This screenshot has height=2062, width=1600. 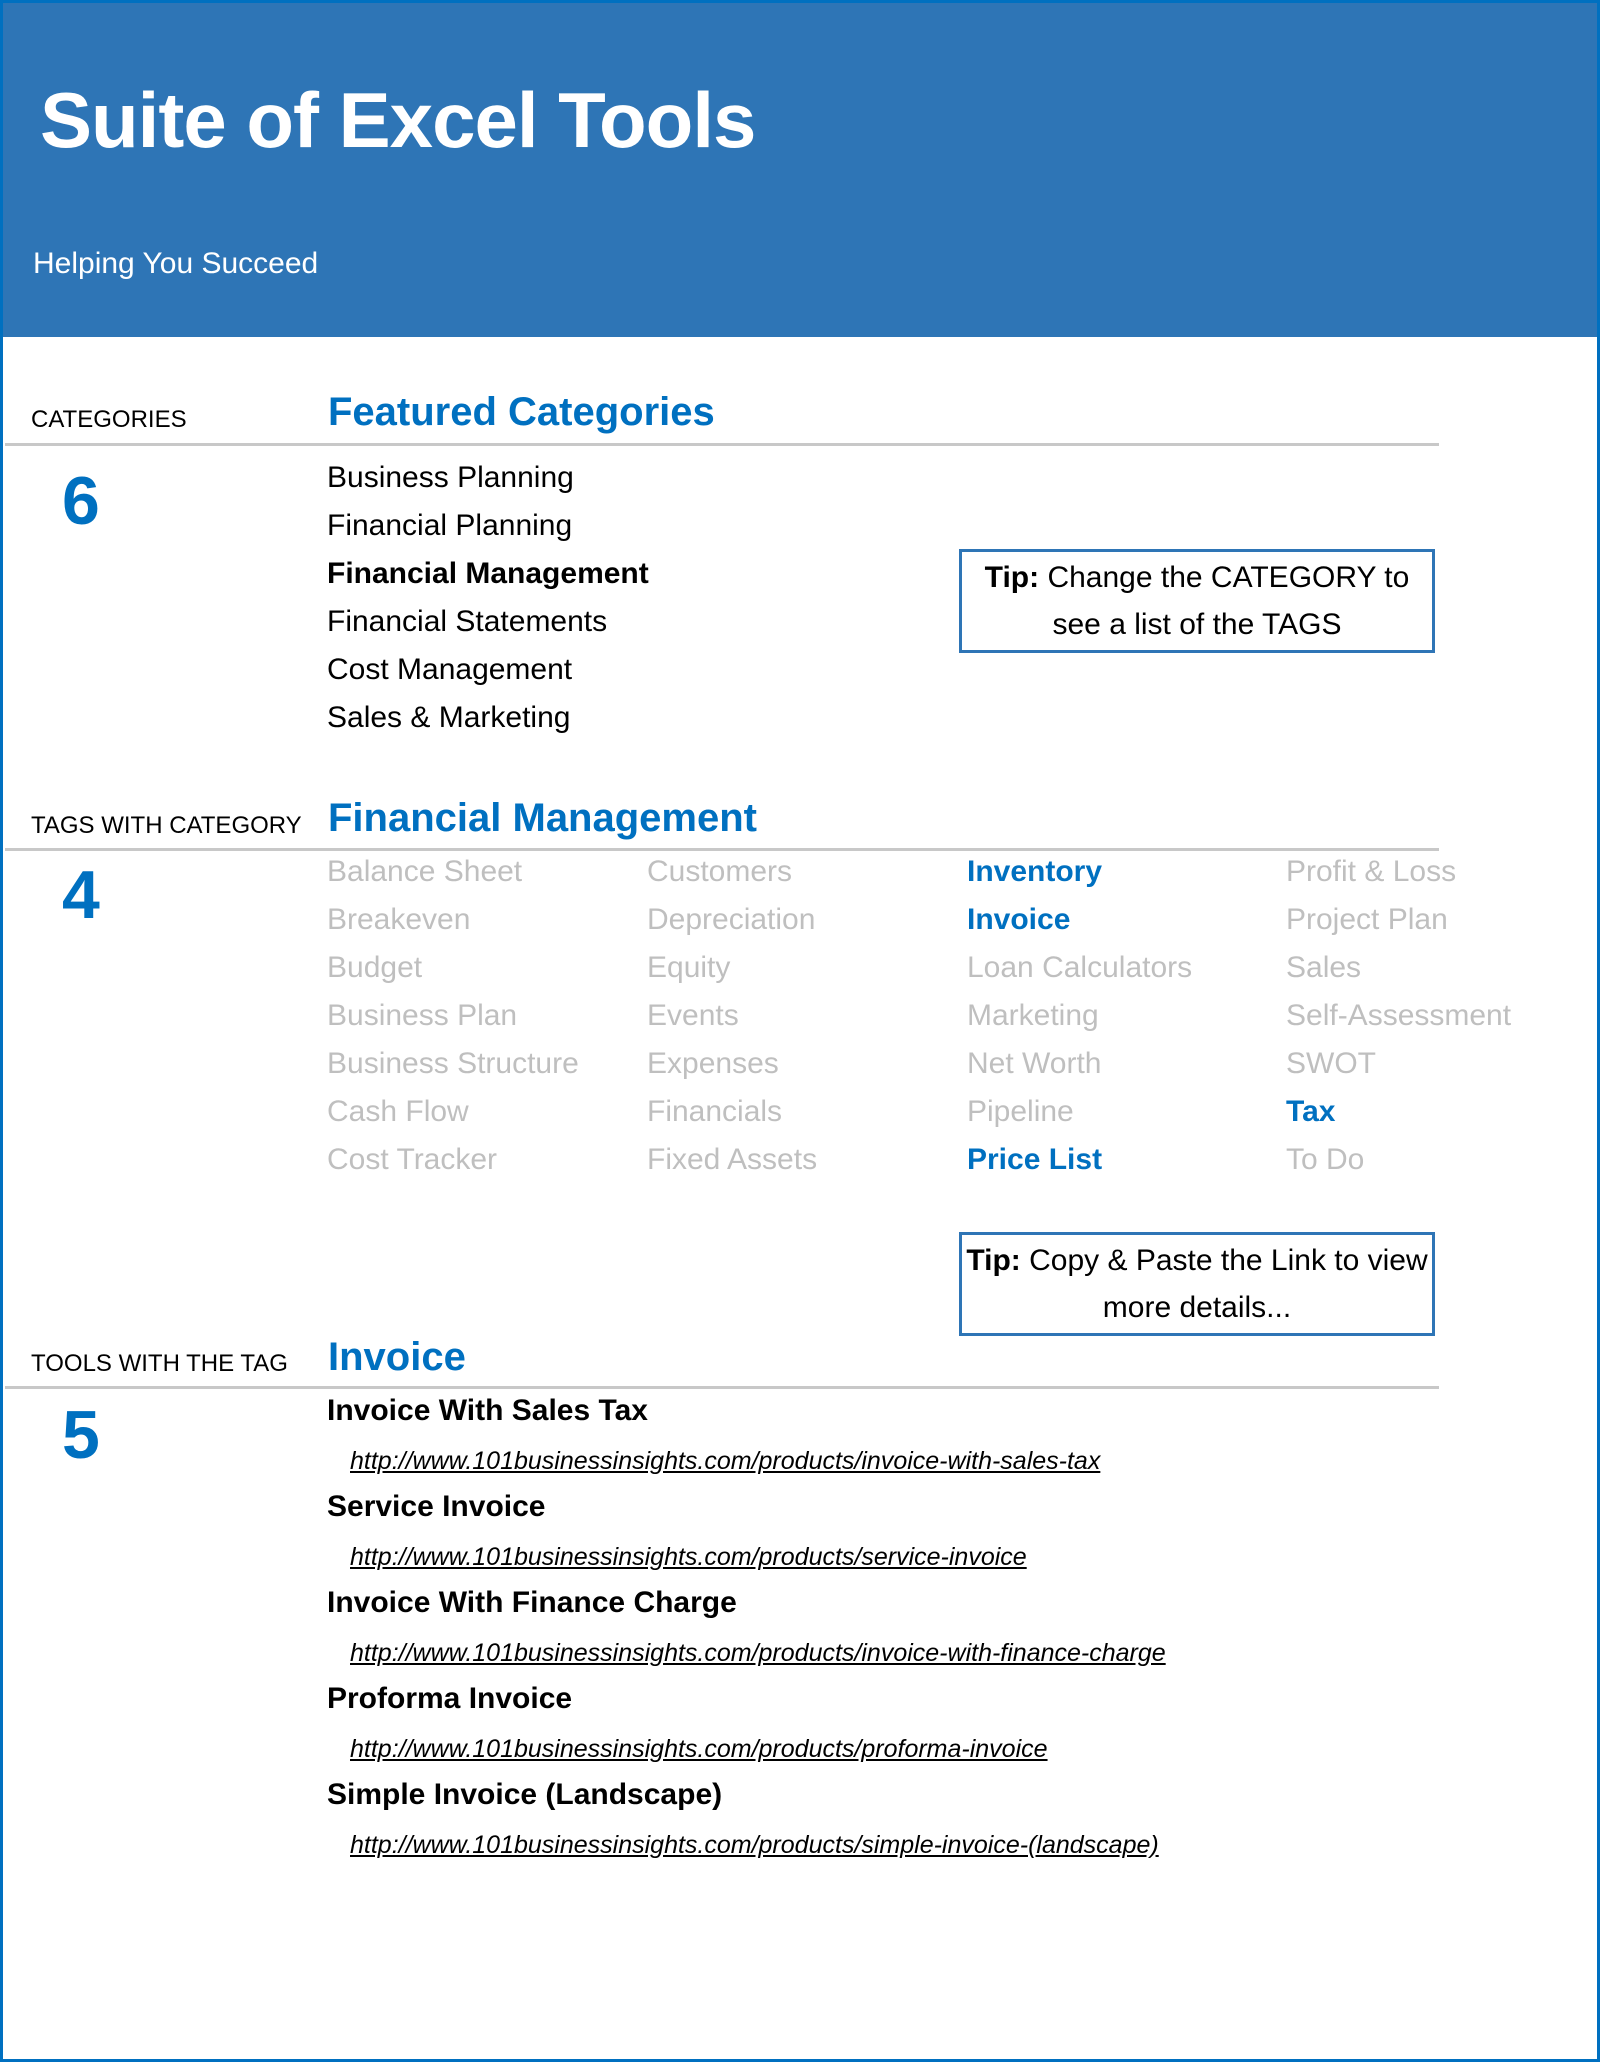 What do you see at coordinates (1035, 1159) in the screenshot?
I see `tag-item: Price List` at bounding box center [1035, 1159].